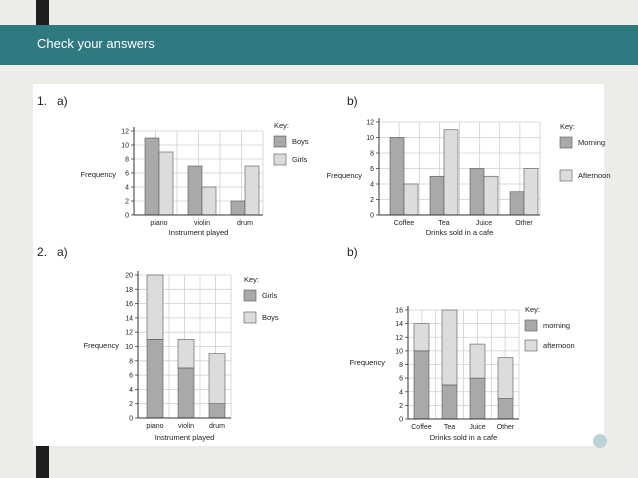 This screenshot has height=478, width=638. I want to click on top-stripe, so click(42, 12).